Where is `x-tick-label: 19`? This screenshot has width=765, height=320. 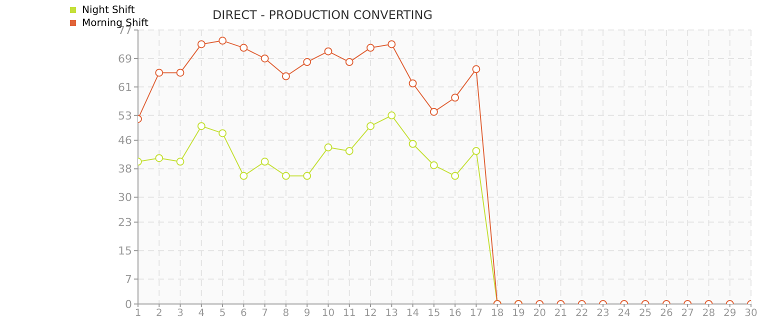
x-tick-label: 19 is located at coordinates (518, 314).